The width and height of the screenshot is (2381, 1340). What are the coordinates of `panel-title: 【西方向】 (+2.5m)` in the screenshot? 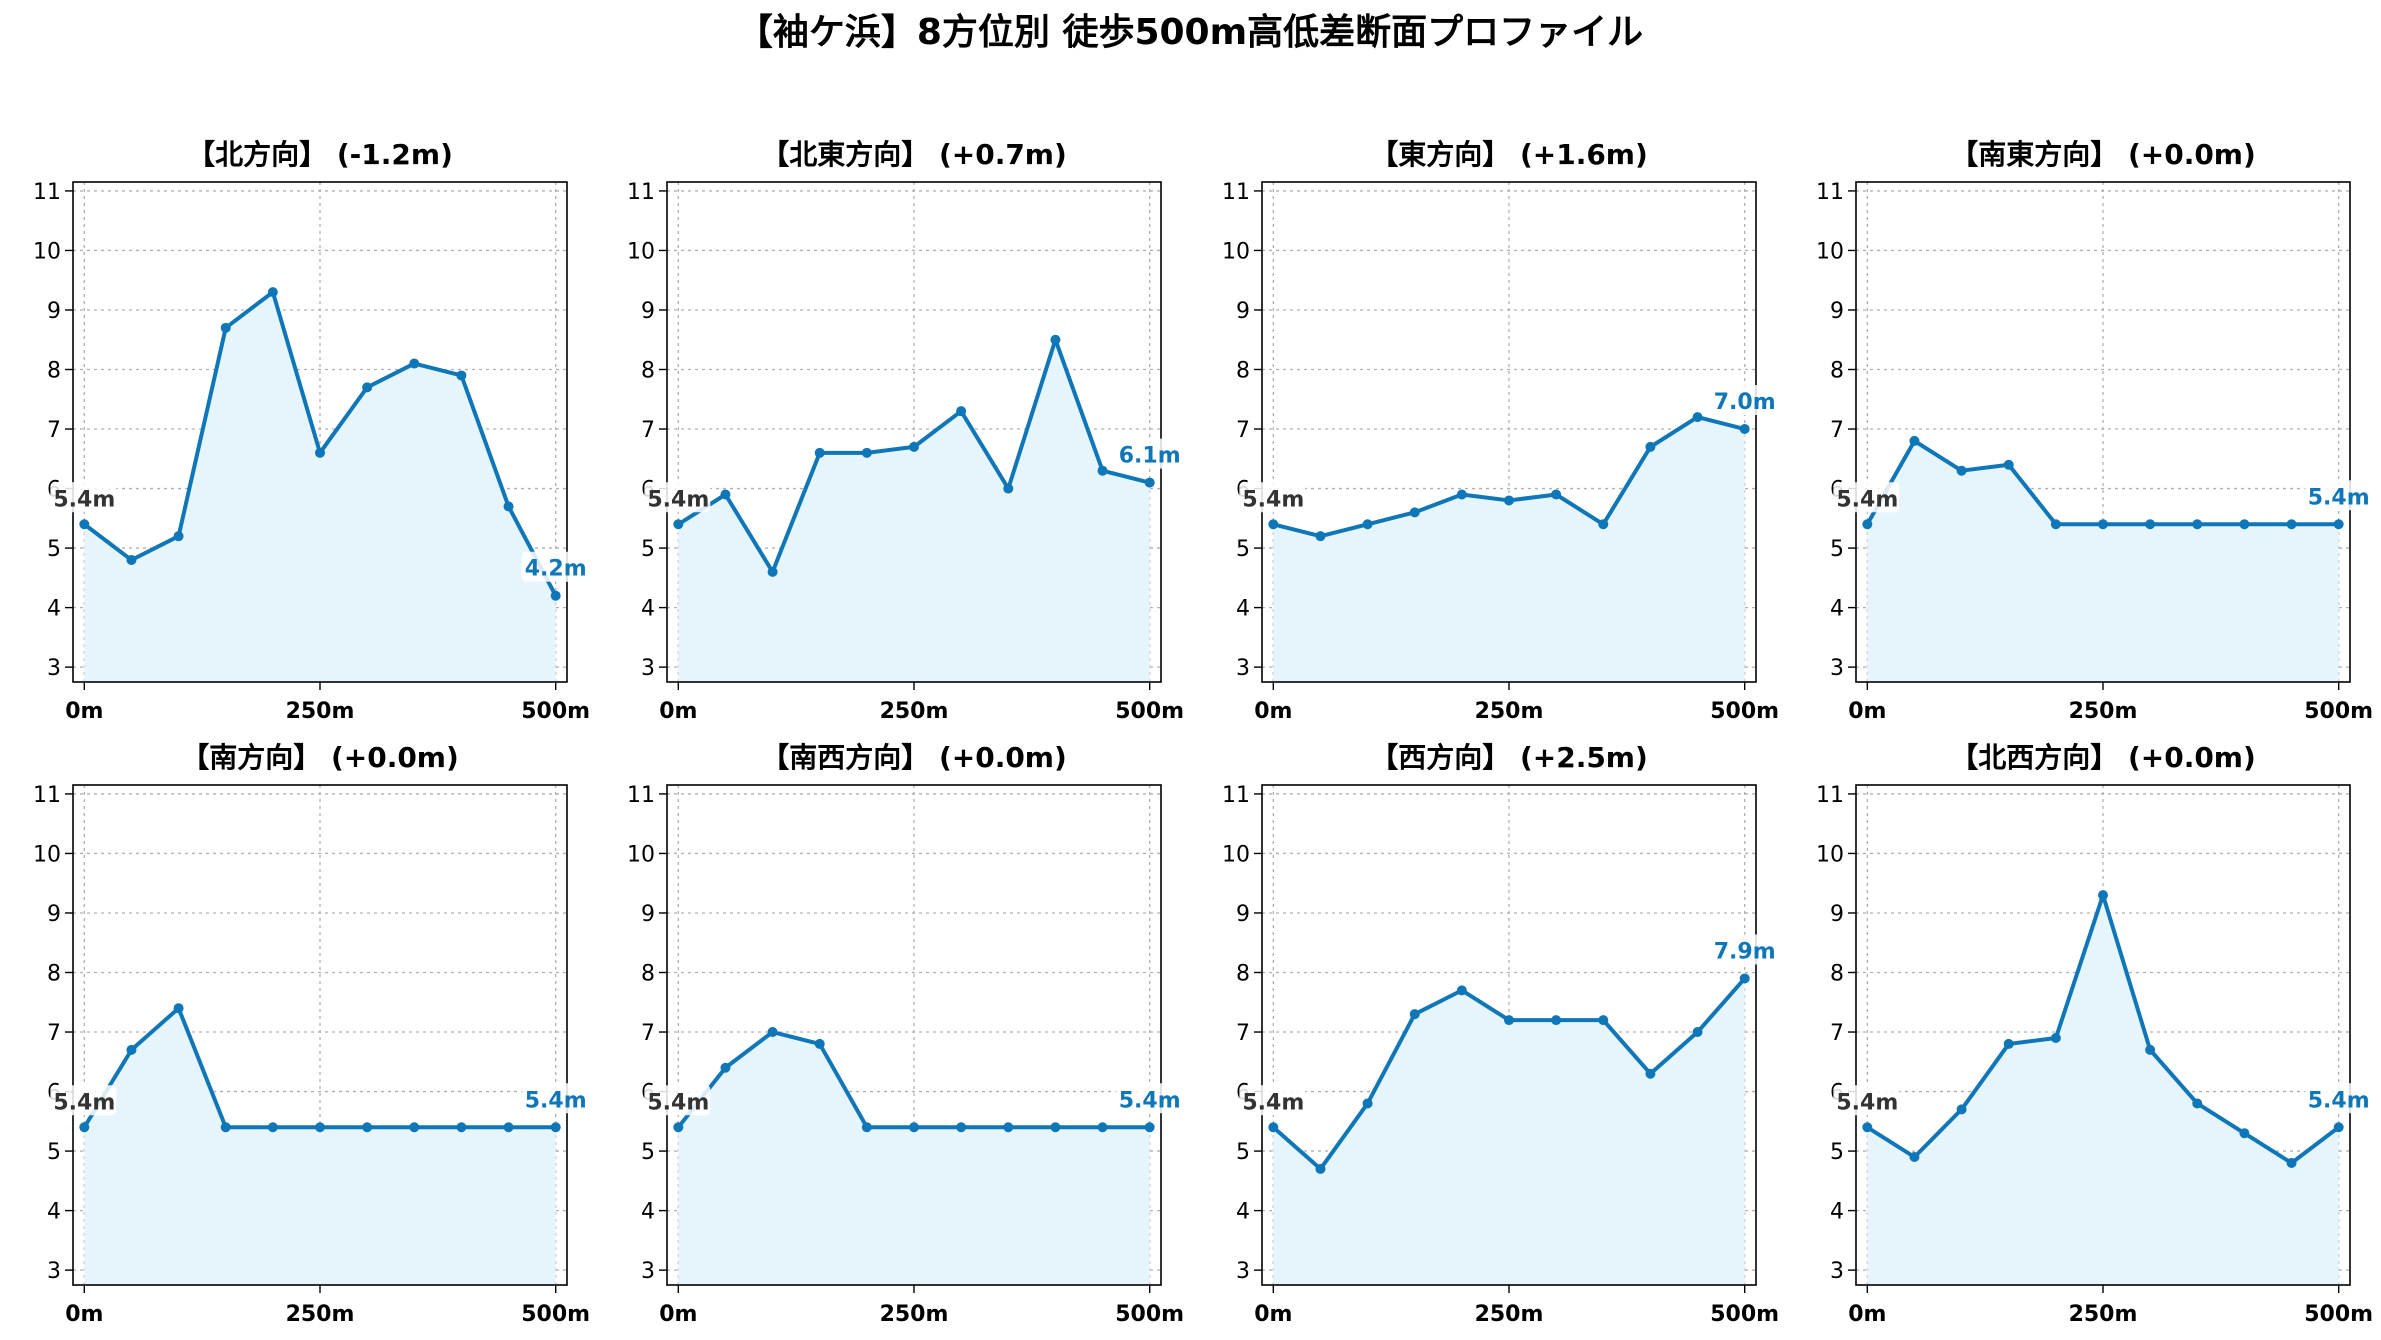 It's located at (1509, 757).